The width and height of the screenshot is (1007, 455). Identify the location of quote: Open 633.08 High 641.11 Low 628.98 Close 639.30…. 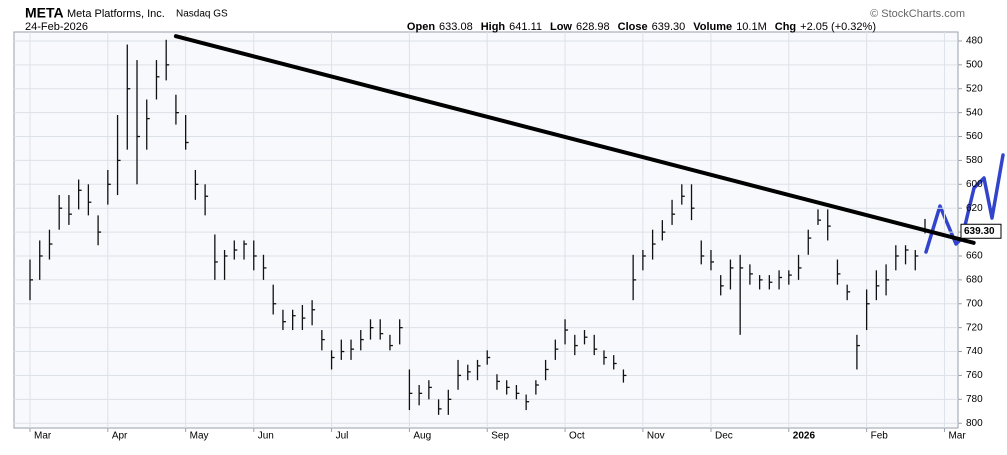
(641, 27).